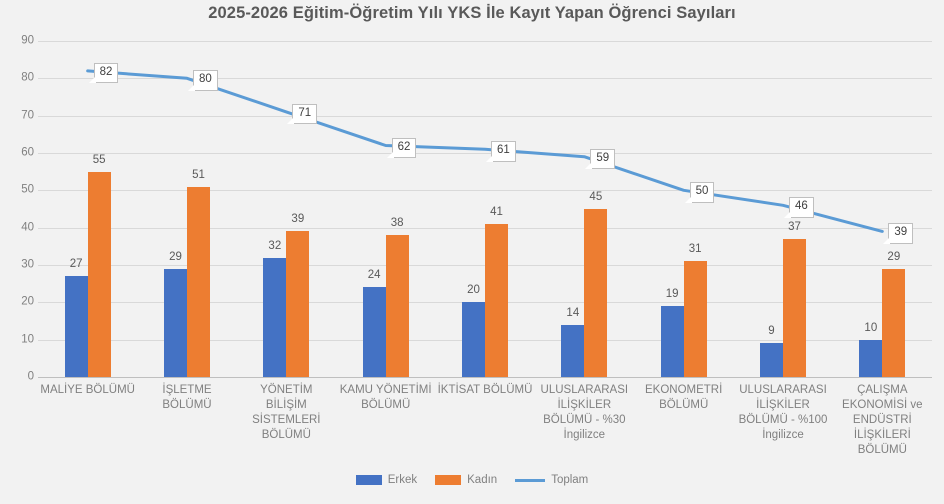  What do you see at coordinates (99, 159) in the screenshot?
I see `bar-label-kadın-0: 55` at bounding box center [99, 159].